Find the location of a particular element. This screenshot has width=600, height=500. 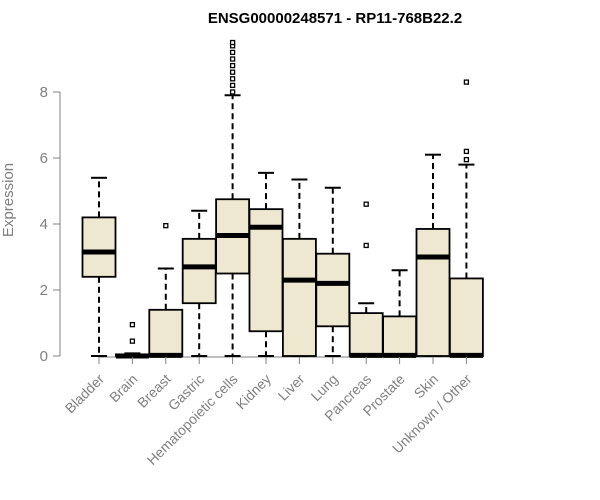

box-bladder is located at coordinates (99, 247).